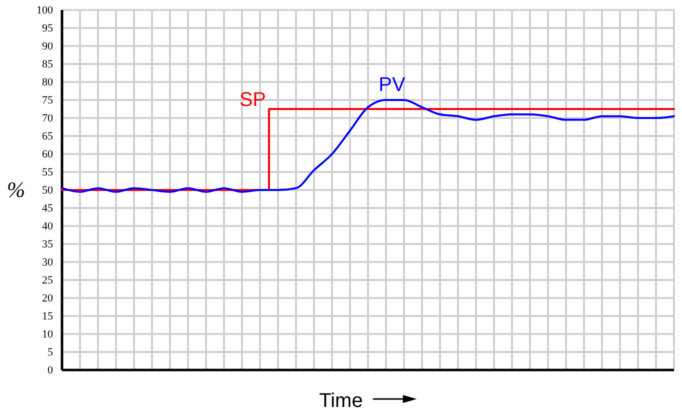 This screenshot has height=414, width=682. What do you see at coordinates (341, 401) in the screenshot?
I see `x-axis-title: Time` at bounding box center [341, 401].